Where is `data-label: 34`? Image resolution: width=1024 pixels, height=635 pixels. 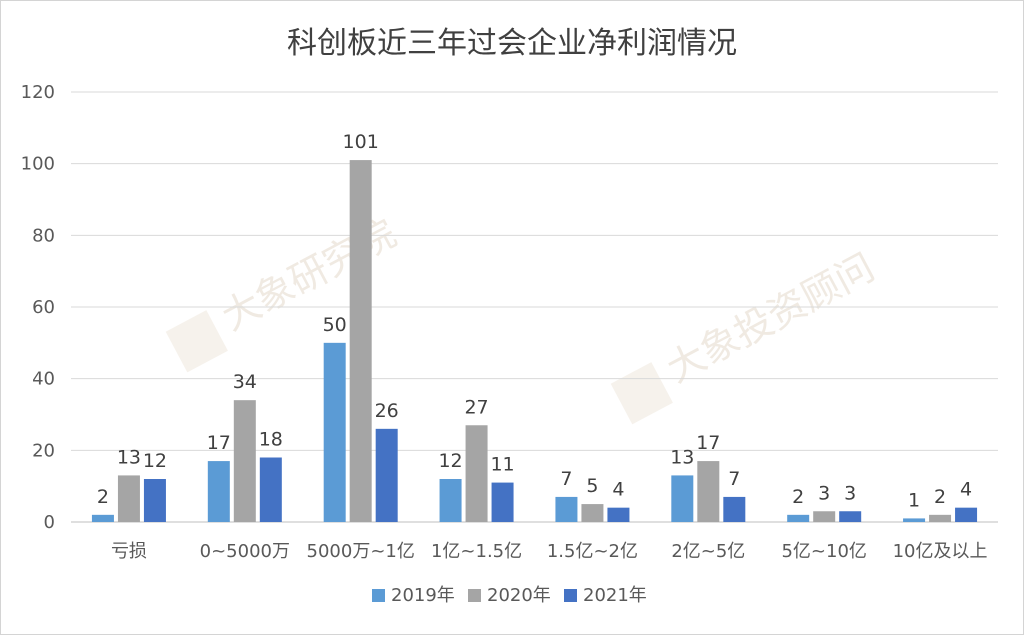 data-label: 34 is located at coordinates (245, 382).